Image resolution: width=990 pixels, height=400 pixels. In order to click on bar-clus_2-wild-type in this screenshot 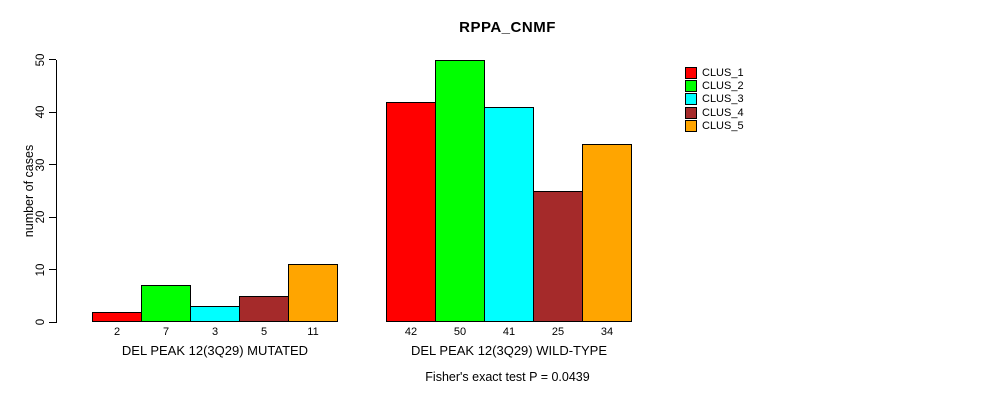, I will do `click(460, 190)`.